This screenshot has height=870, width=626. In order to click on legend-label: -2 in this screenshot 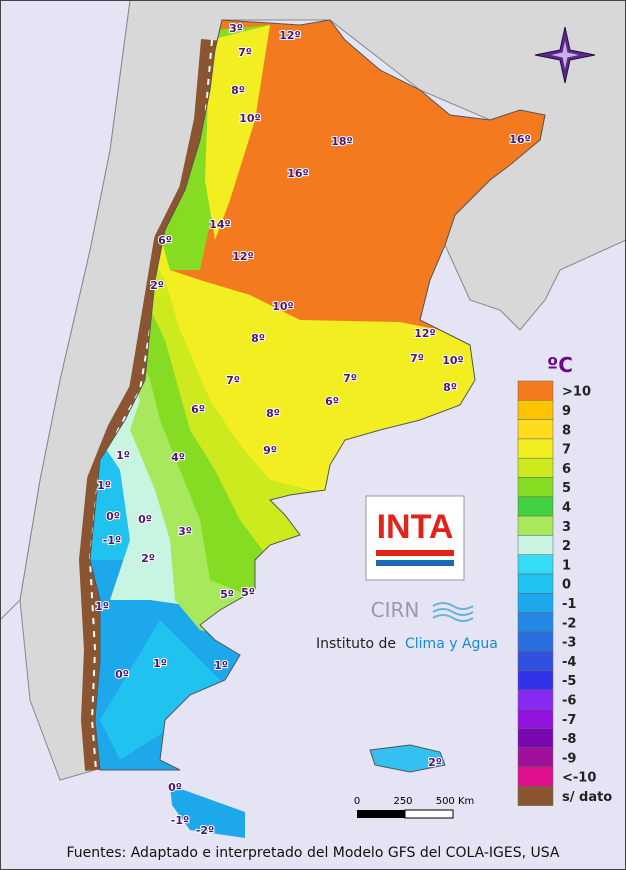, I will do `click(569, 623)`.